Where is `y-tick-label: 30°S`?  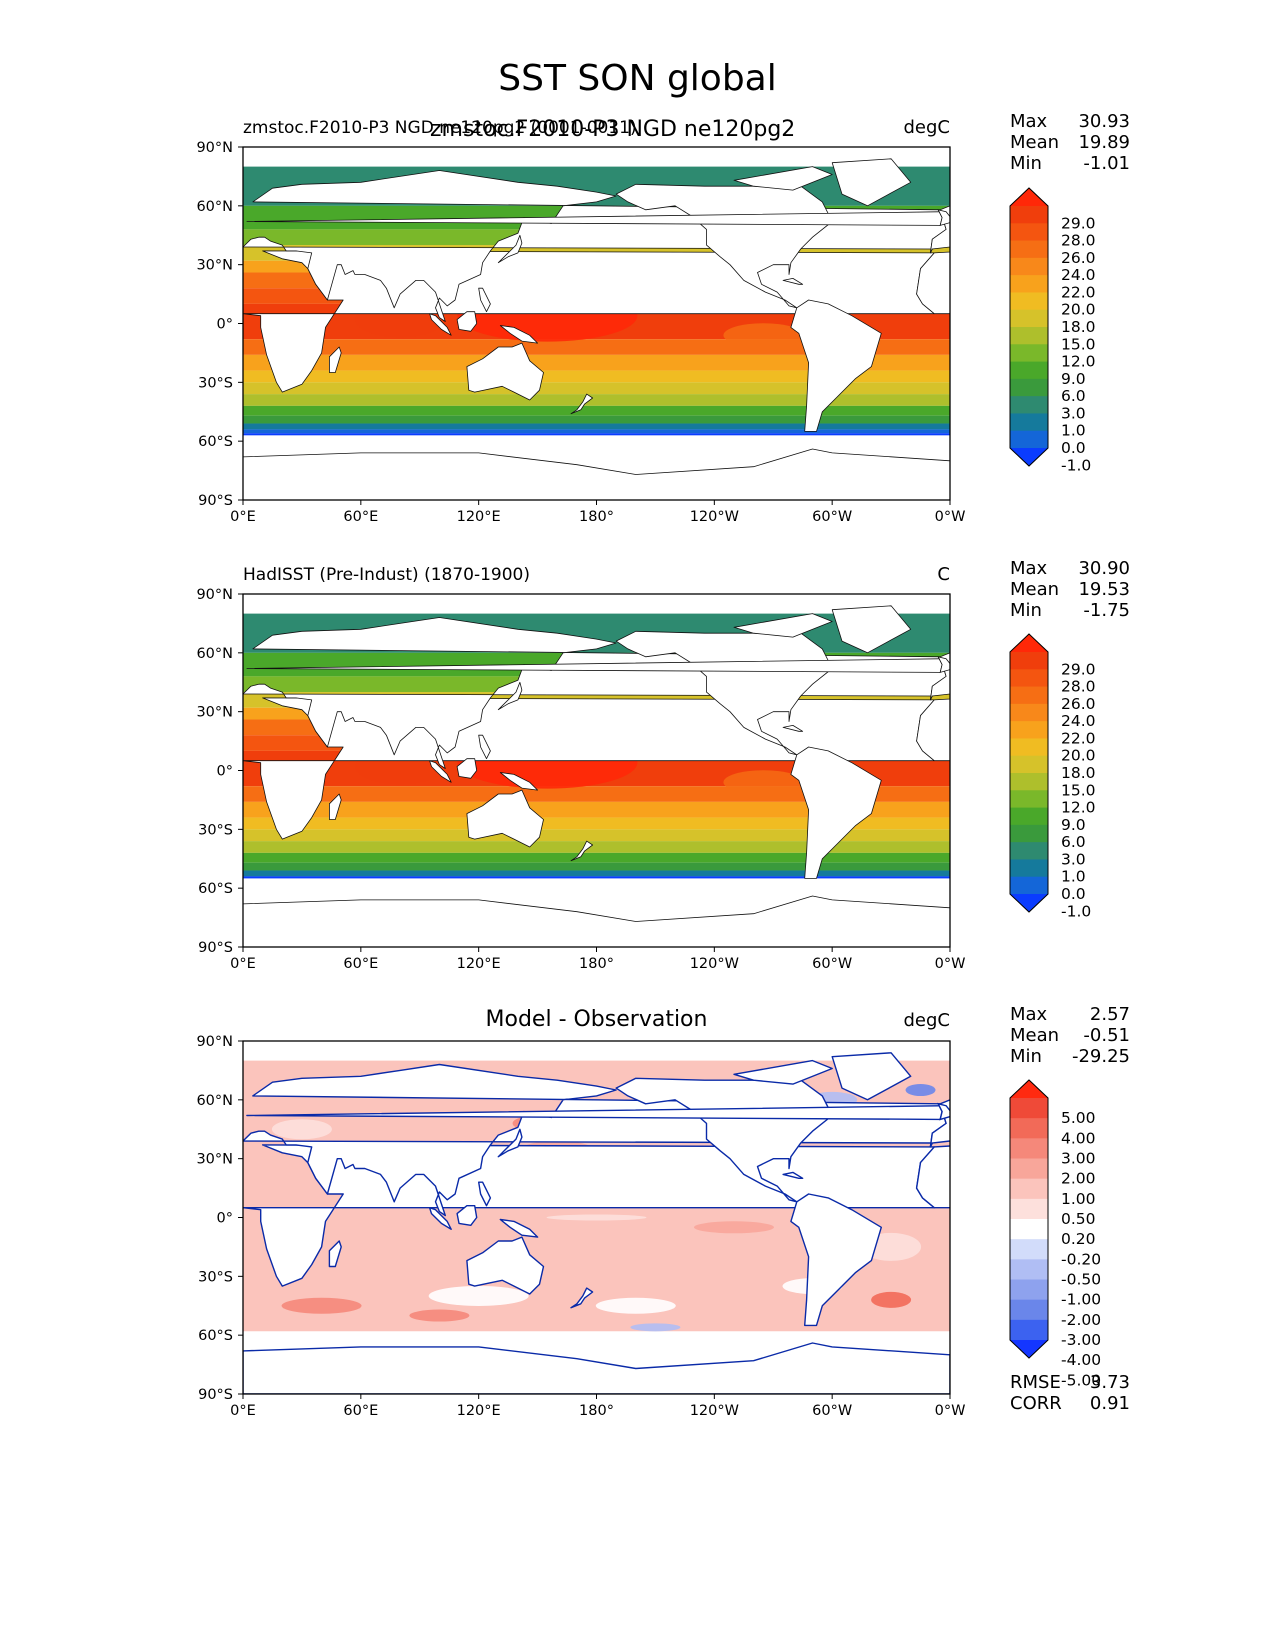
y-tick-label: 30°S is located at coordinates (215, 830).